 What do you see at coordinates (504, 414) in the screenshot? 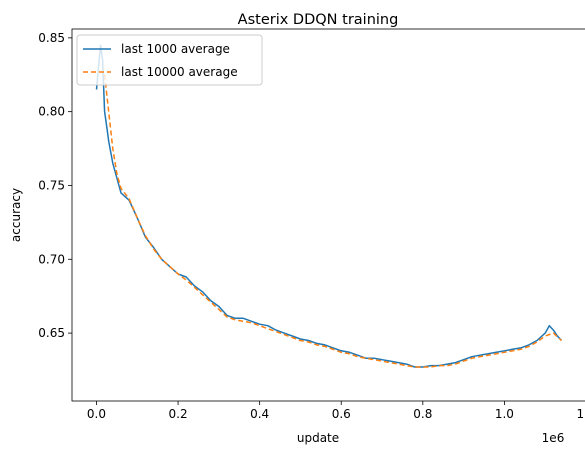
I see `x-tick-label: 1.0` at bounding box center [504, 414].